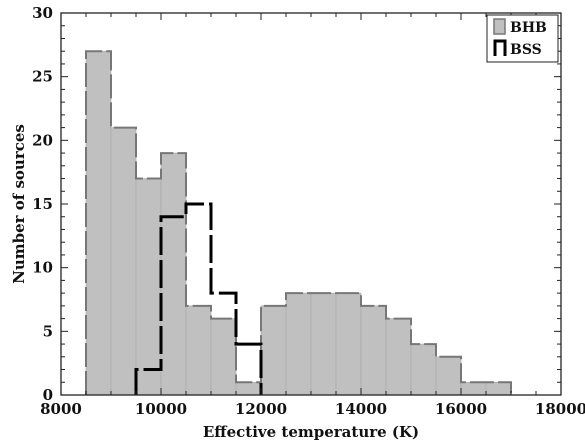  Describe the element at coordinates (48, 395) in the screenshot. I see `y-tick-label: 0` at that location.